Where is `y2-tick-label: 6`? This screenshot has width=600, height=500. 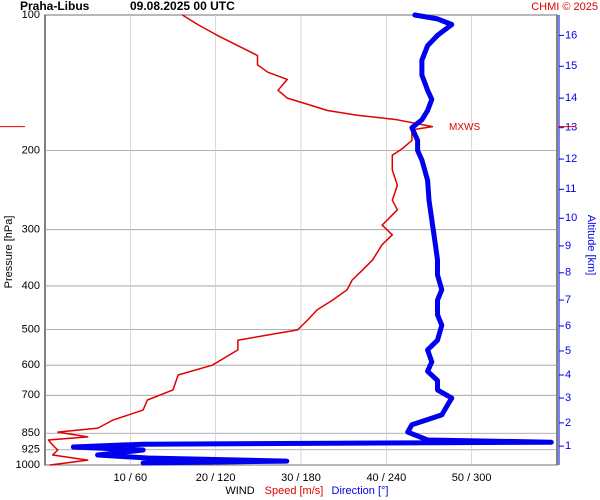 y2-tick-label: 6 is located at coordinates (568, 326).